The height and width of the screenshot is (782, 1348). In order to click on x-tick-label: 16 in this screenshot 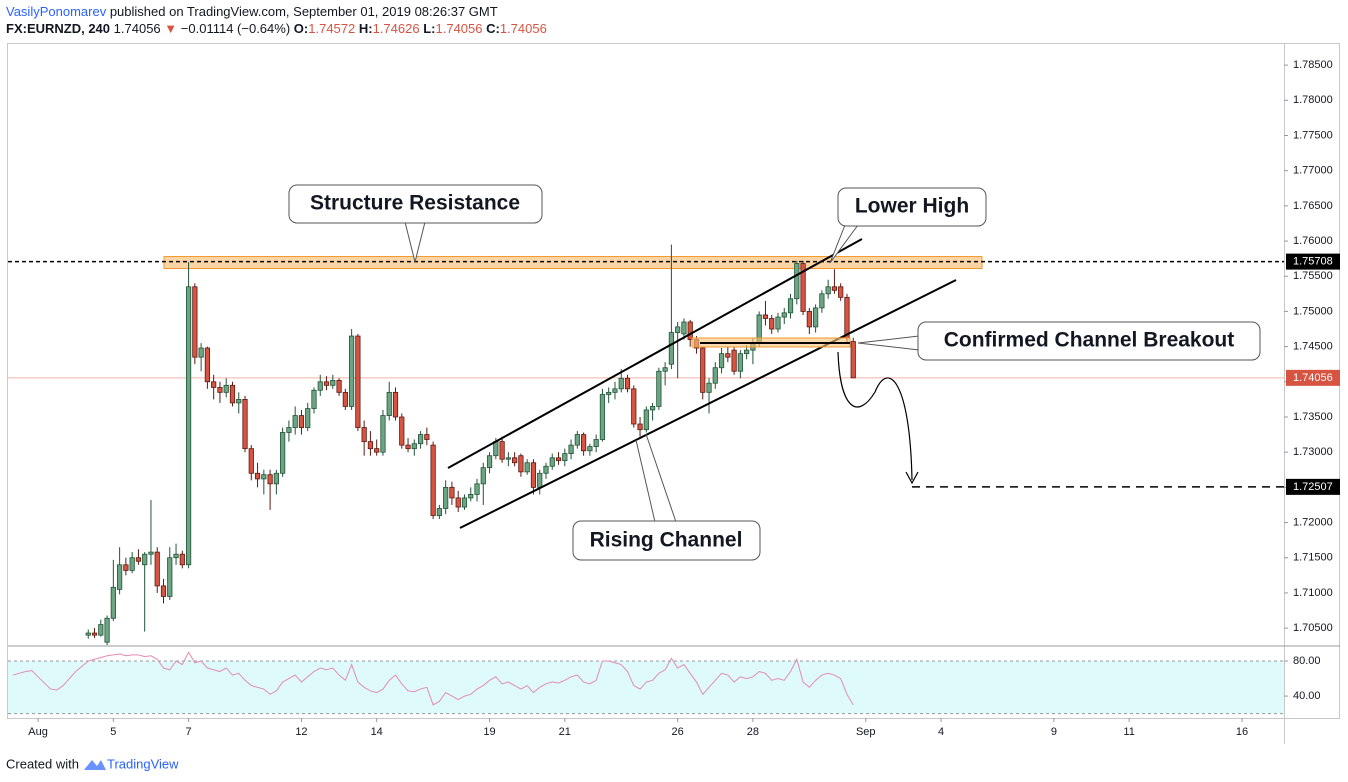, I will do `click(1242, 732)`.